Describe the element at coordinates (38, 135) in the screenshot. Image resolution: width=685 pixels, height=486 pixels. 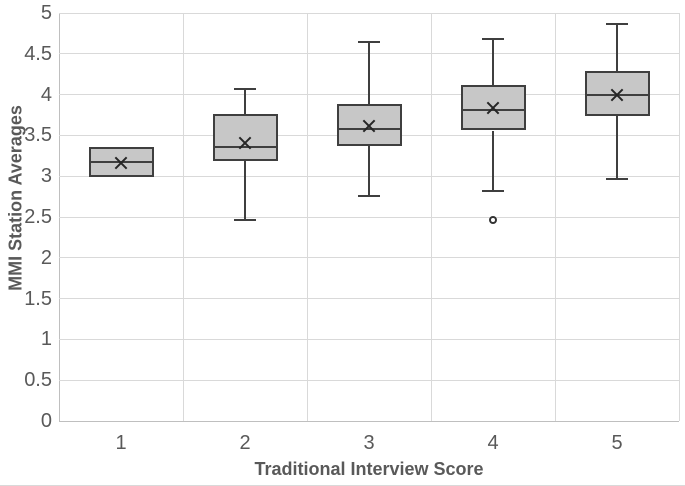
I see `y-tick-label: 3.5` at that location.